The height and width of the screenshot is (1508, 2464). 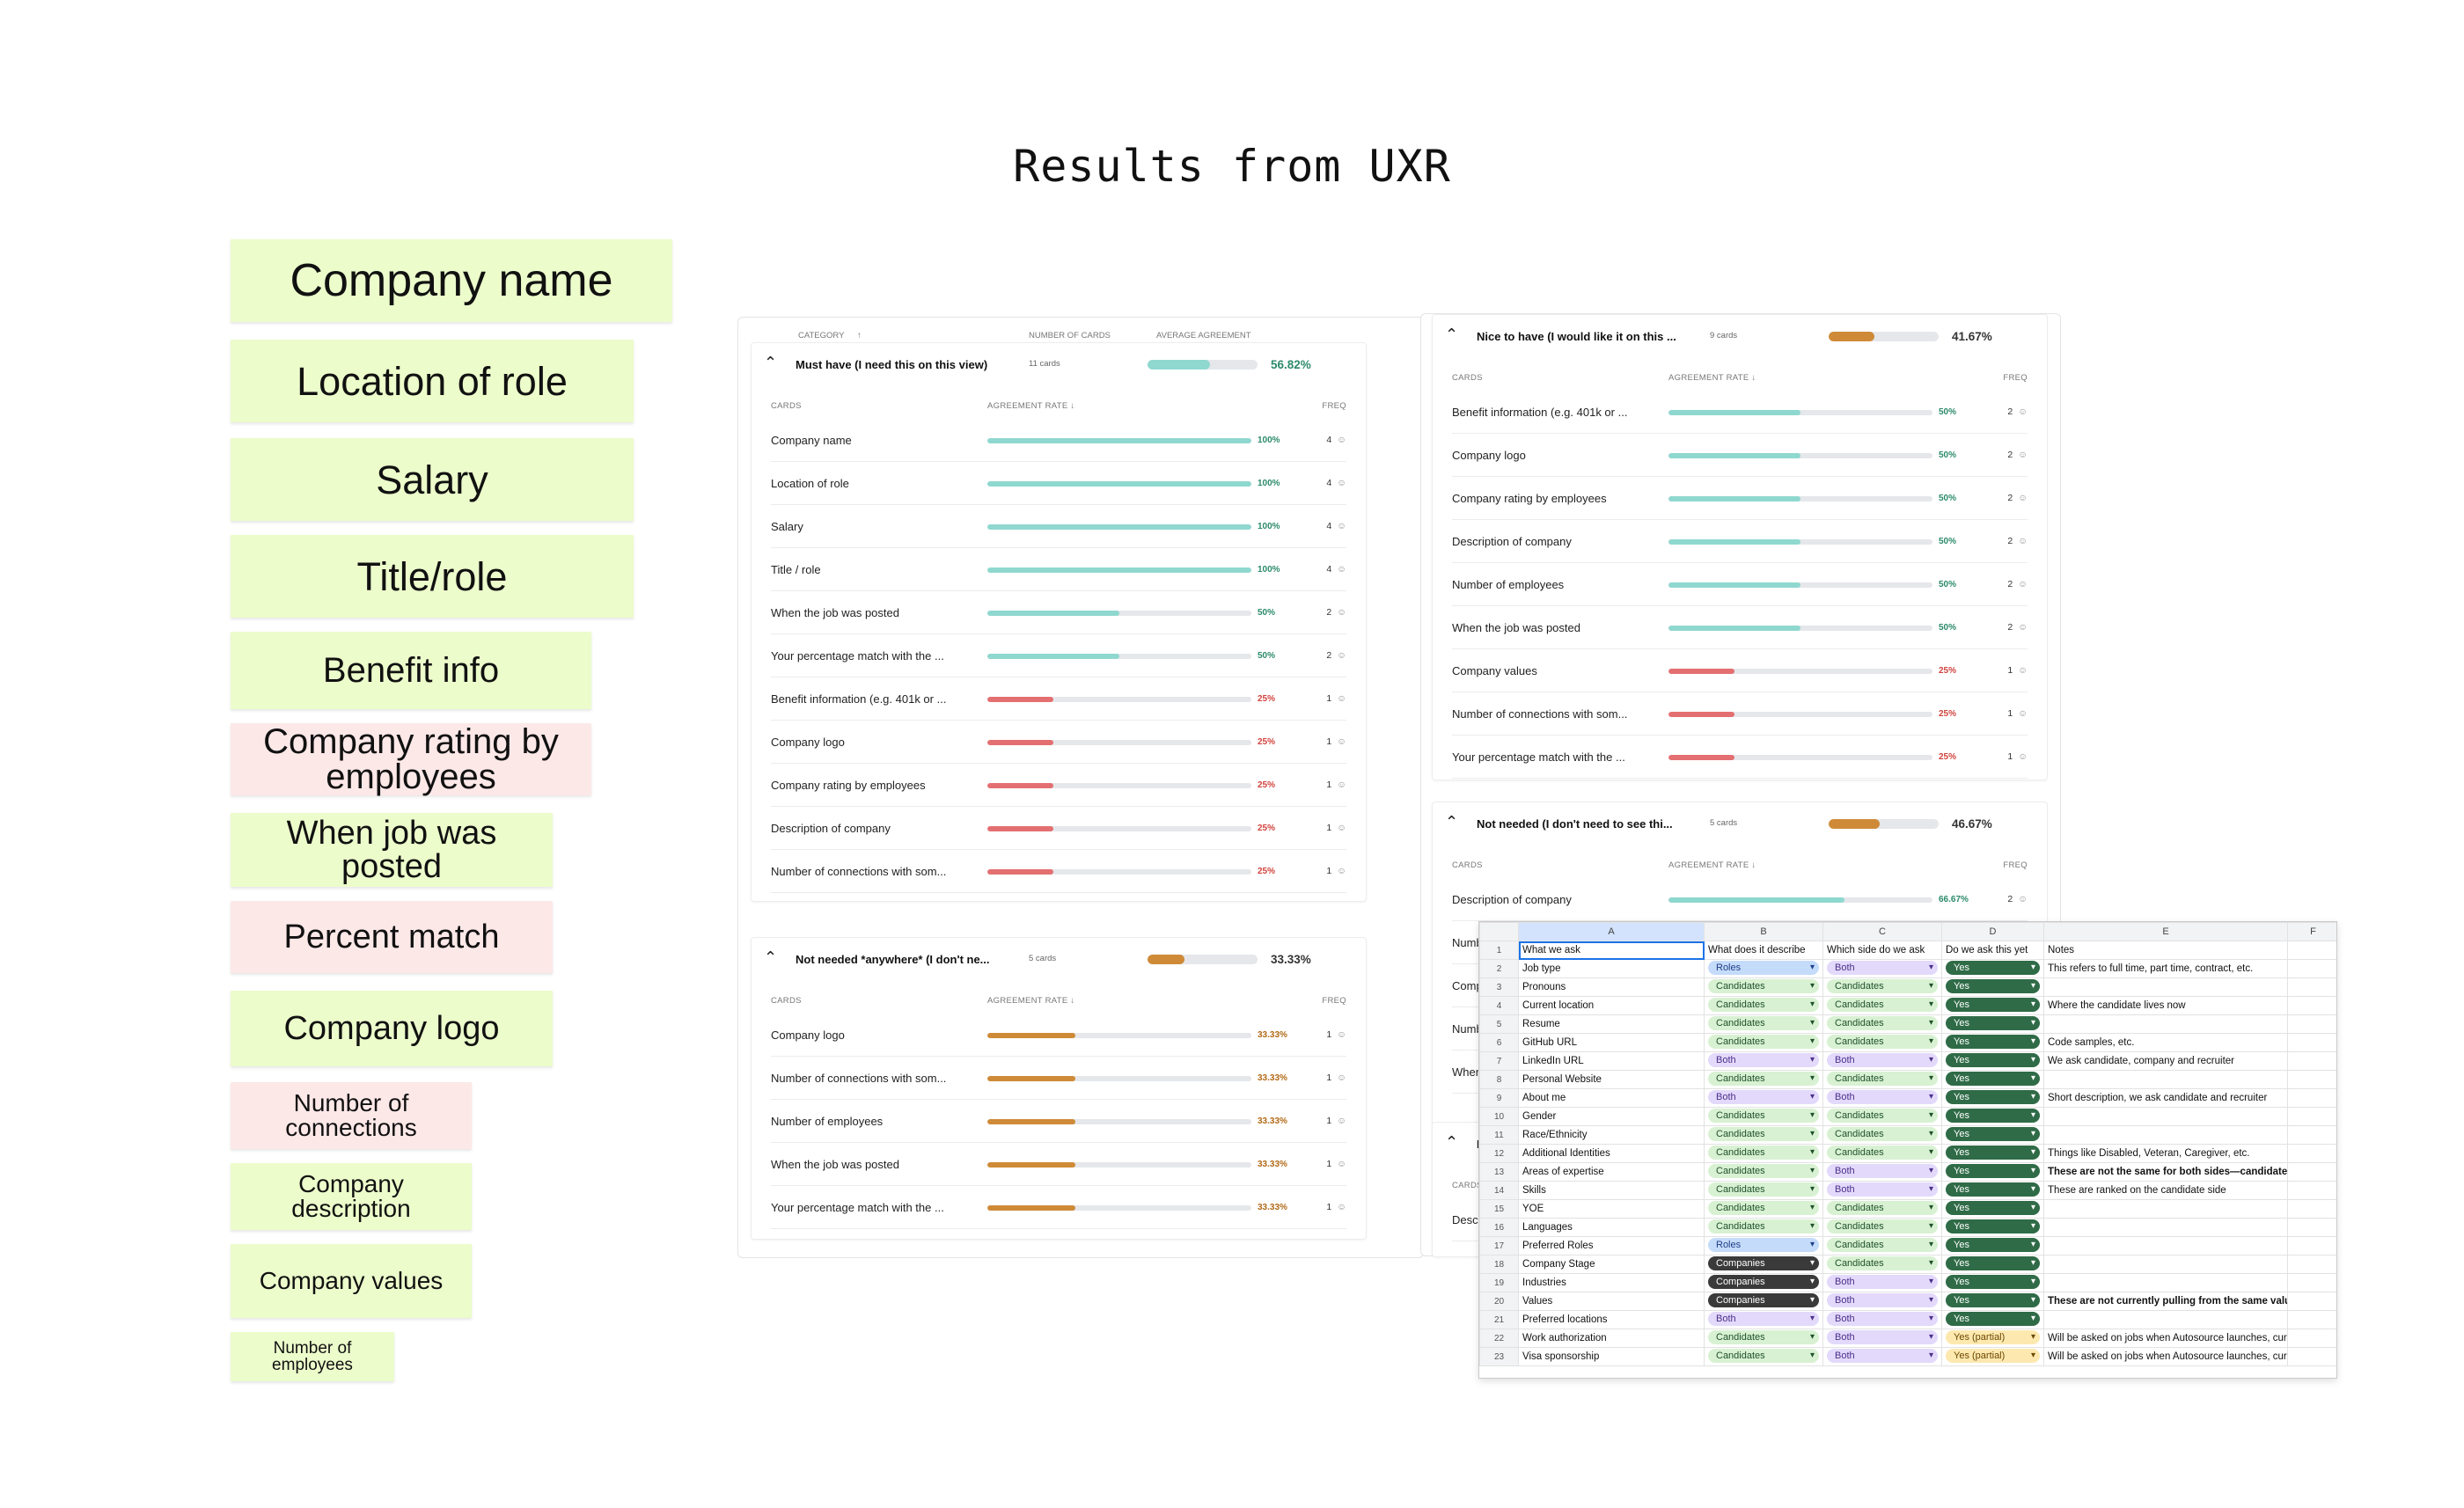 I want to click on question-cell: Resume, so click(x=1612, y=1024).